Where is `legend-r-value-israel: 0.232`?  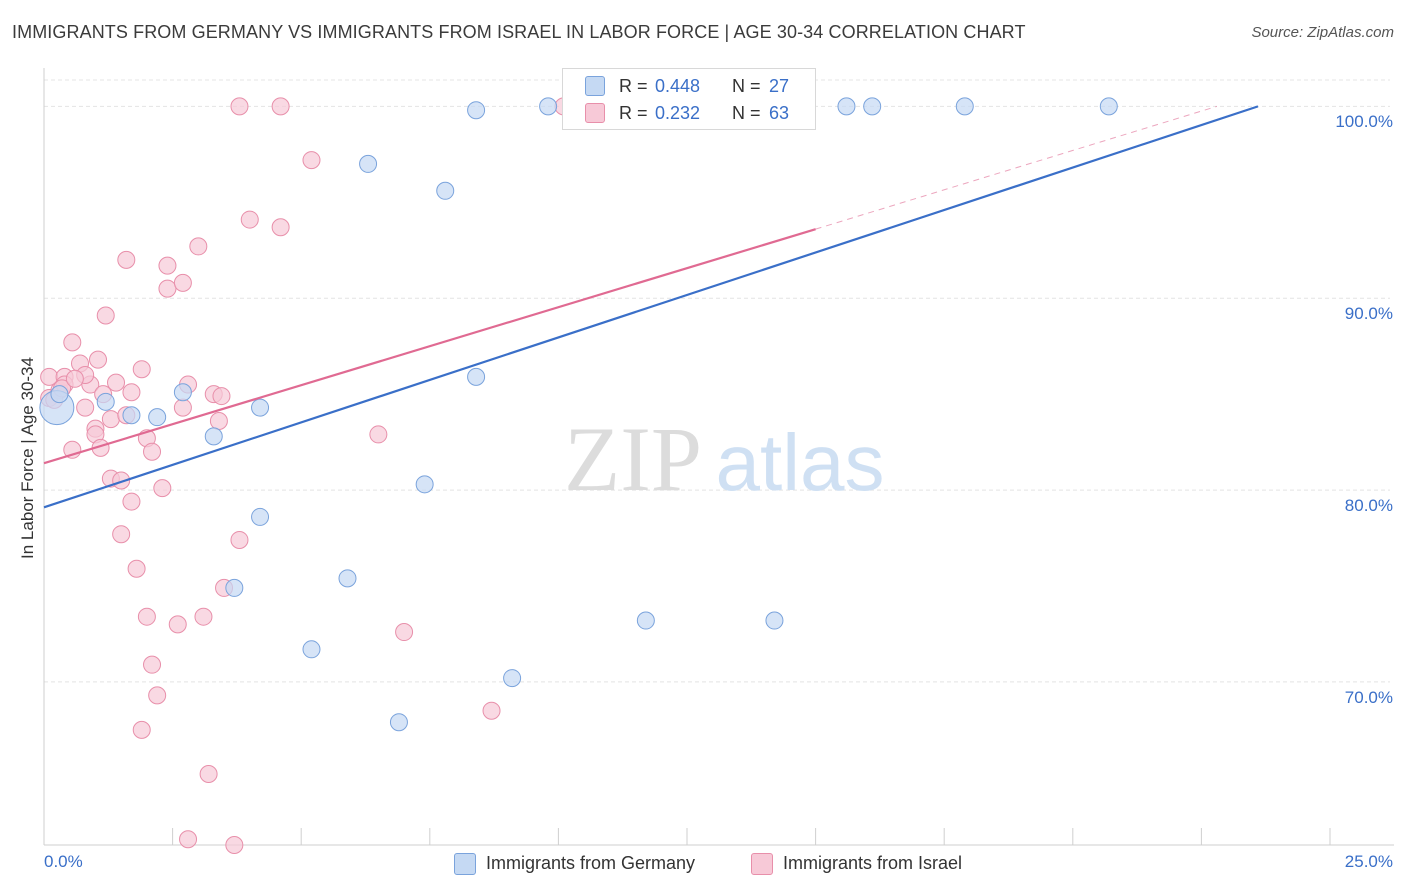
legend-r-value-israel: 0.232 is located at coordinates (678, 112).